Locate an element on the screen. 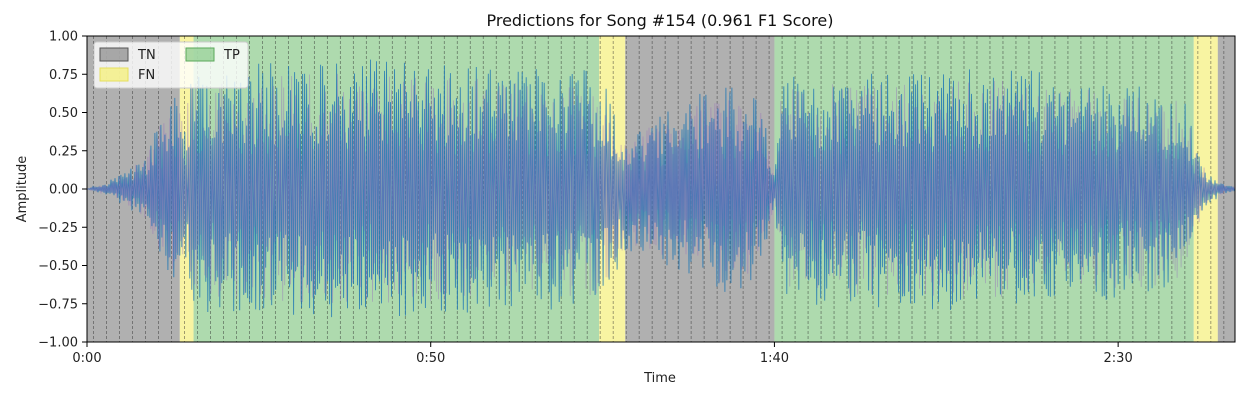  y-tick-label: 1.00 is located at coordinates (63, 37).